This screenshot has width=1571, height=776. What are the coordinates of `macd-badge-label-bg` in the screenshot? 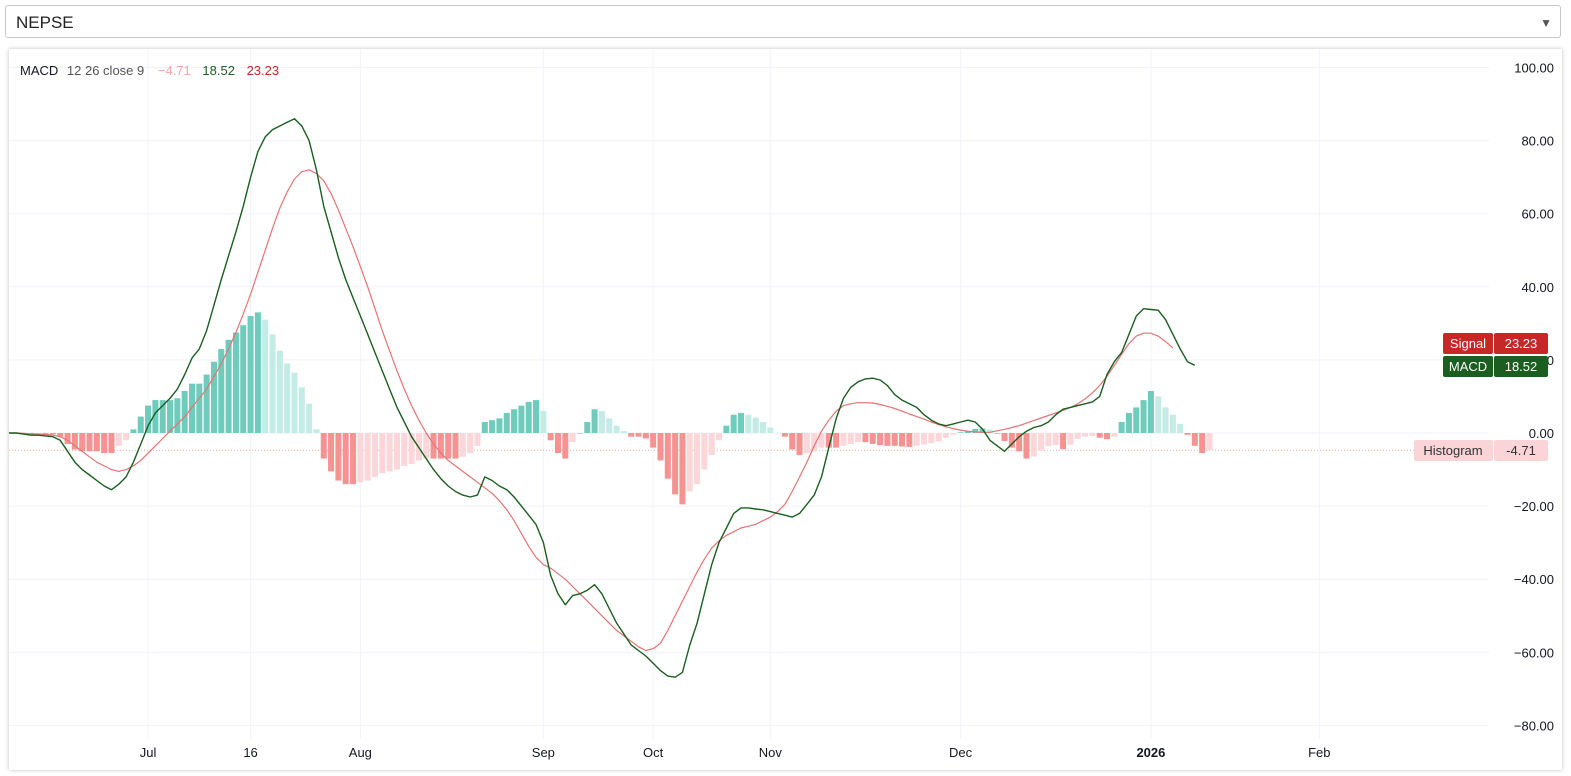 It's located at (1468, 366).